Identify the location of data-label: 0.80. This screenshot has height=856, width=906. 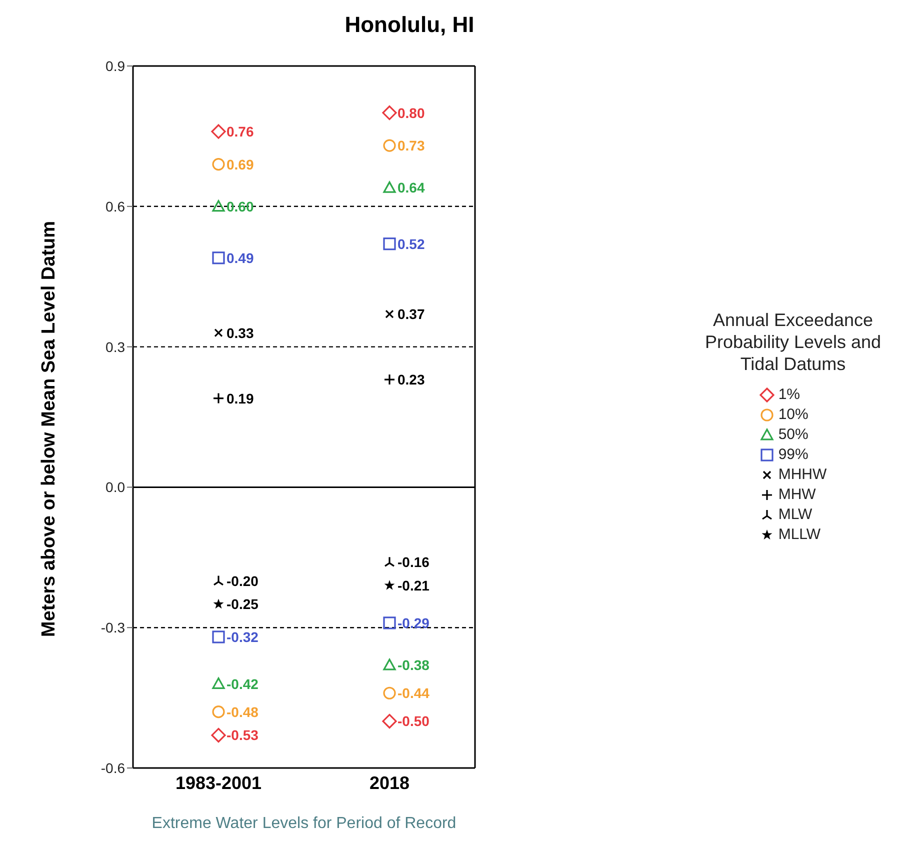
(411, 112).